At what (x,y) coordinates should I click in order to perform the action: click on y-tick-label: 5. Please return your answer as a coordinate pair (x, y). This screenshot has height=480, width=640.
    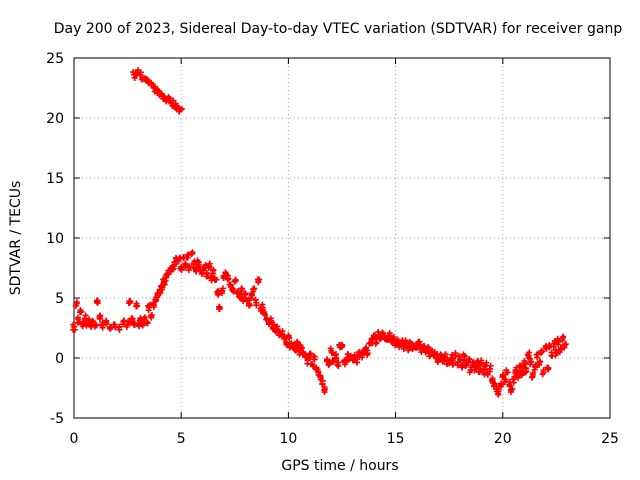
    Looking at the image, I should click on (59, 299).